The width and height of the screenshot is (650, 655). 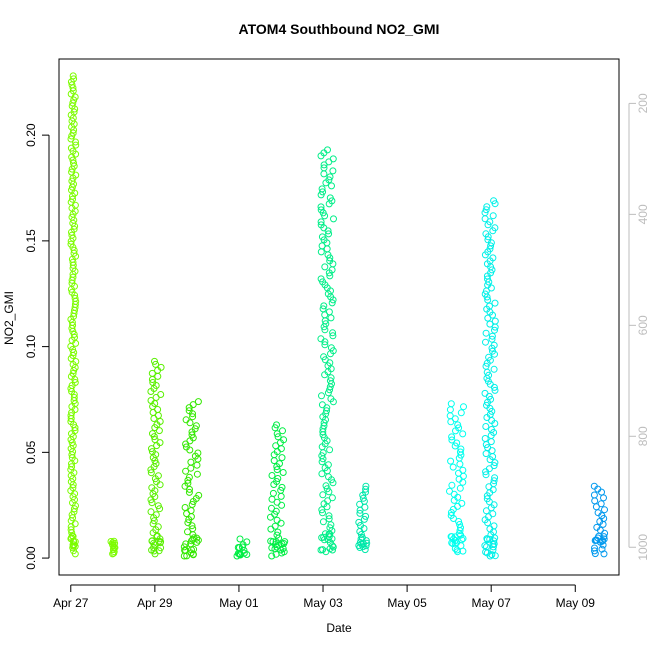 I want to click on x-tick-label: Apr 29, so click(x=155, y=603).